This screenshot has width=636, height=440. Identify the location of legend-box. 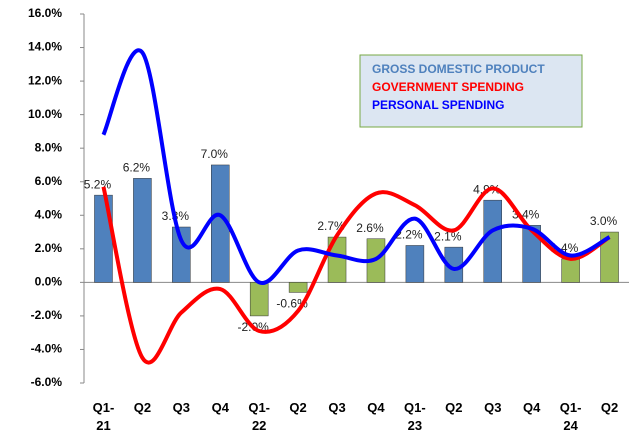
(471, 91).